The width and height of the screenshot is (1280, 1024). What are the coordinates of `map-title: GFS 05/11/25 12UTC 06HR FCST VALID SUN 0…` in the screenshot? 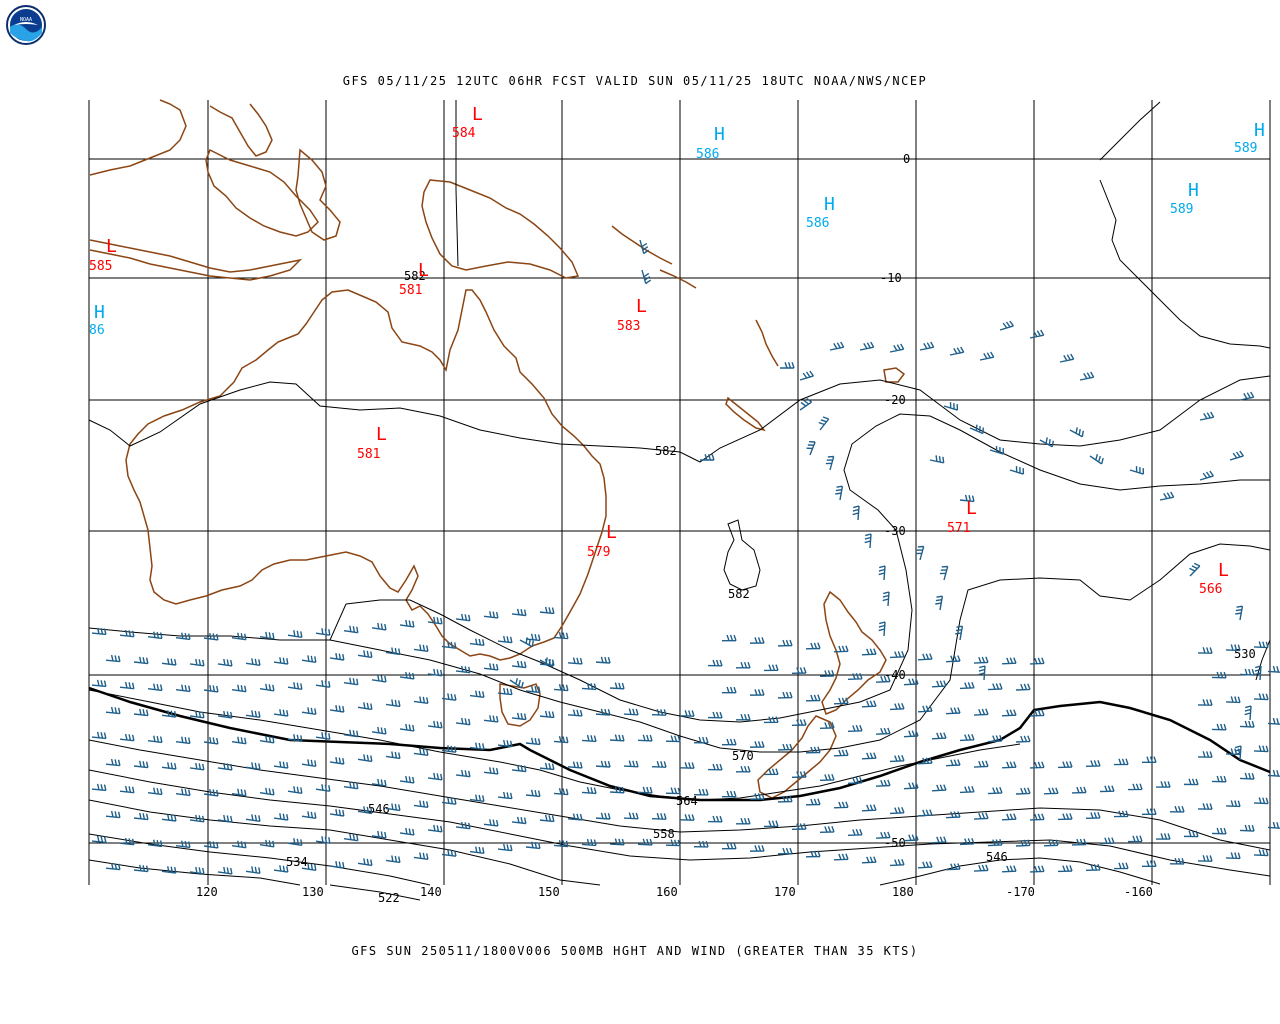 It's located at (635, 81).